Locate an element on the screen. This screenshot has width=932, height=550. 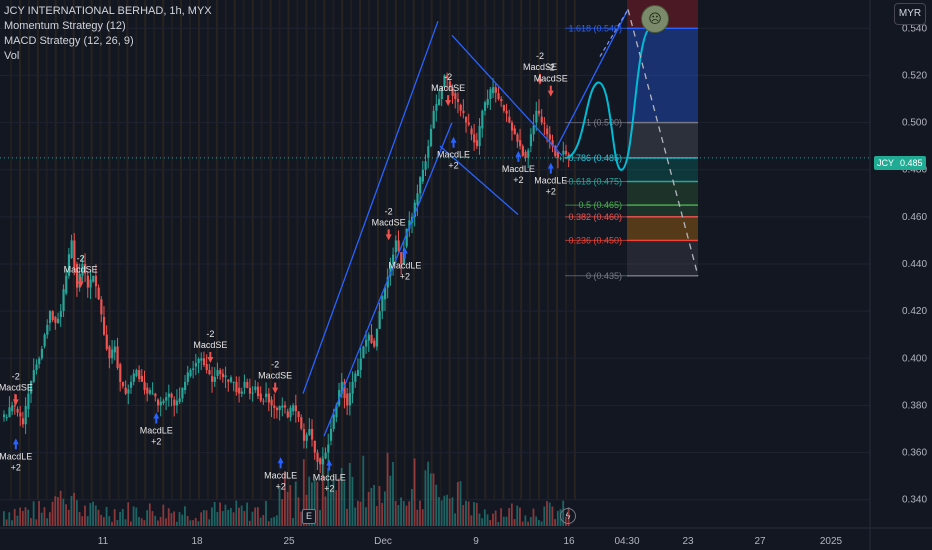
y-tick-label: 0.520 is located at coordinates (914, 75).